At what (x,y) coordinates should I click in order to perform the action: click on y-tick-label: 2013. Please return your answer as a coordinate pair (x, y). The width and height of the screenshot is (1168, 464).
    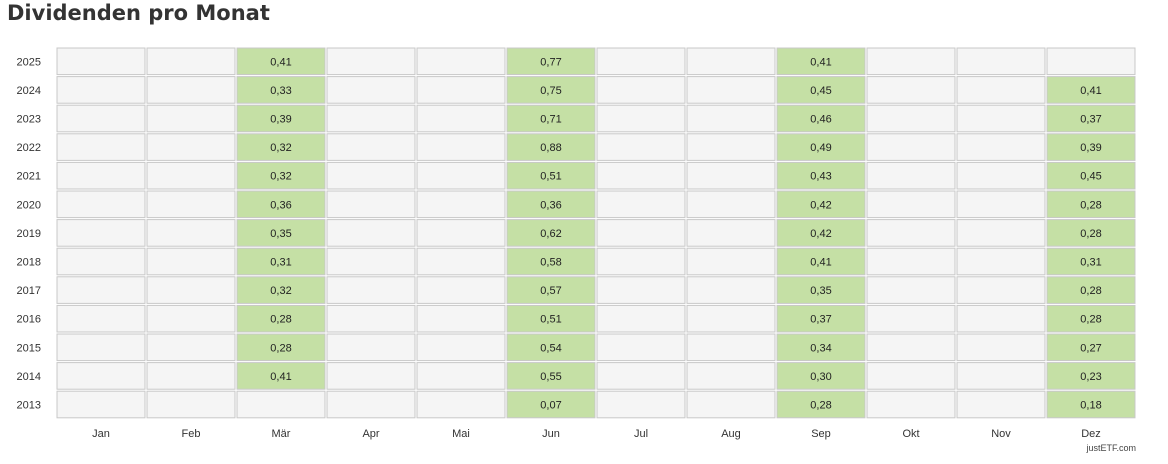
    Looking at the image, I should click on (29, 406).